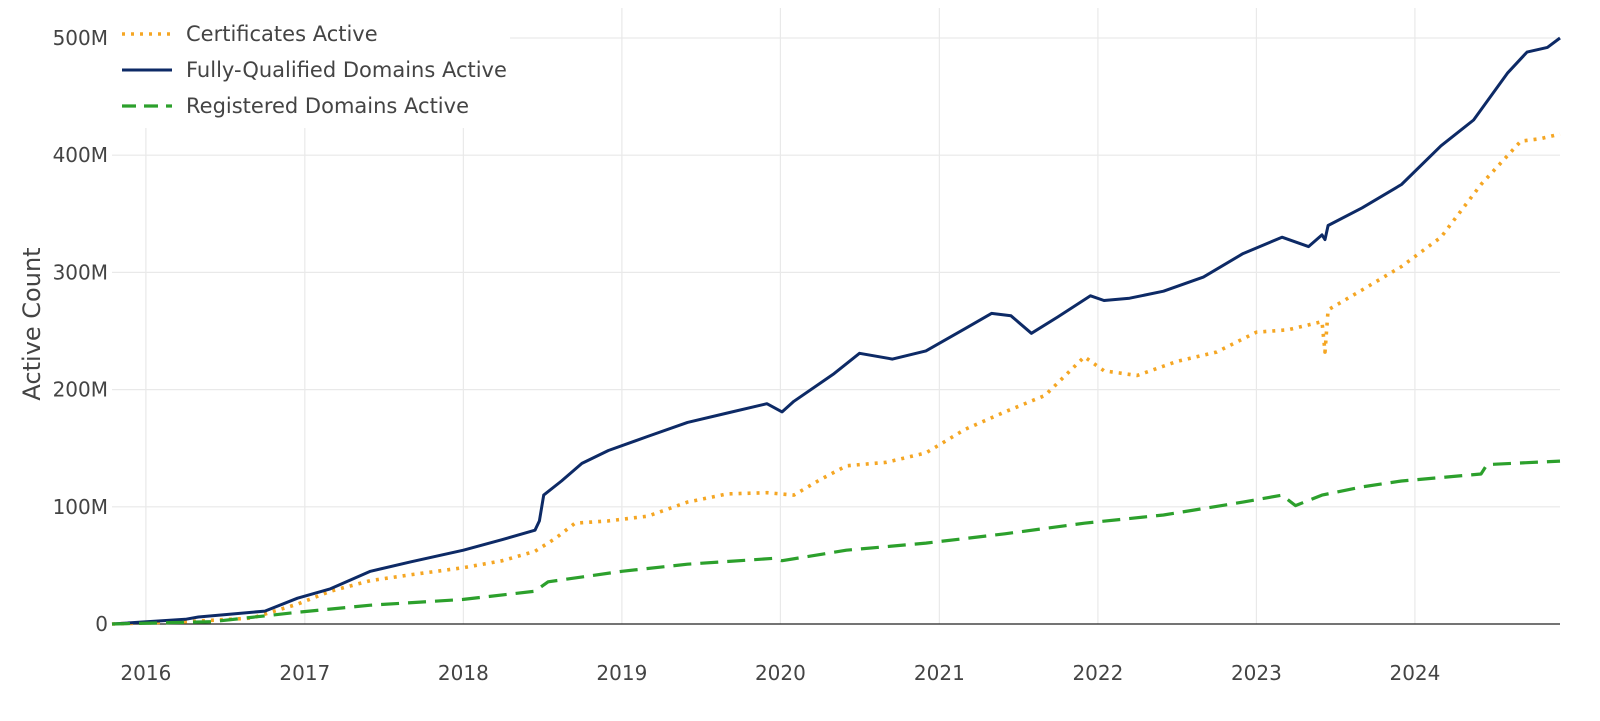 The image size is (1600, 721). What do you see at coordinates (621, 673) in the screenshot?
I see `x-tick-label: 2019` at bounding box center [621, 673].